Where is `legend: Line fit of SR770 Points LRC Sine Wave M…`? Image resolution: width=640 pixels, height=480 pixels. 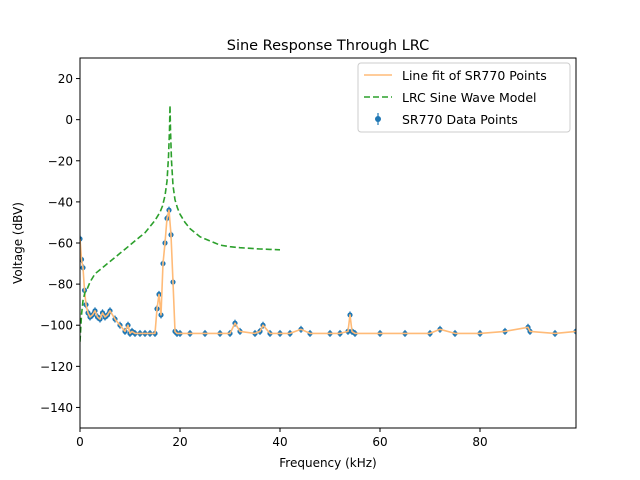
legend: Line fit of SR770 Points LRC Sine Wave M… is located at coordinates (464, 97).